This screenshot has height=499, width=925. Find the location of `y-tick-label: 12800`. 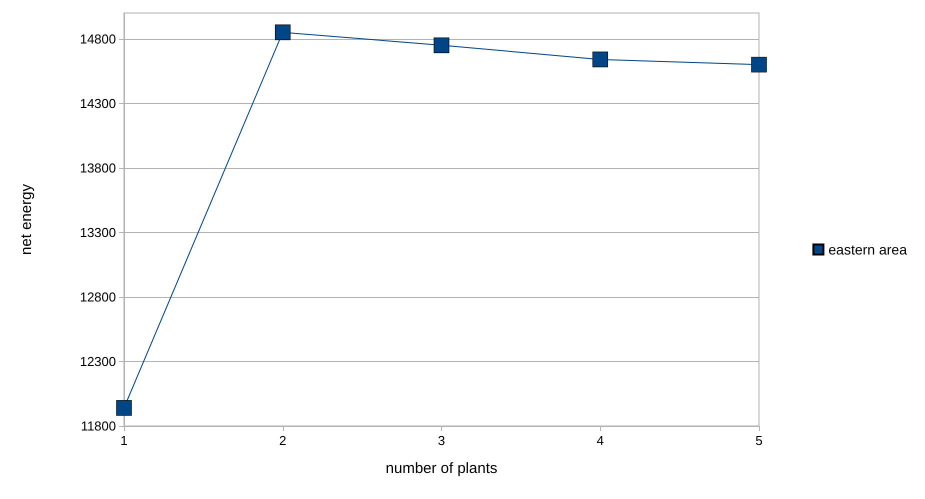

y-tick-label: 12800 is located at coordinates (98, 296).